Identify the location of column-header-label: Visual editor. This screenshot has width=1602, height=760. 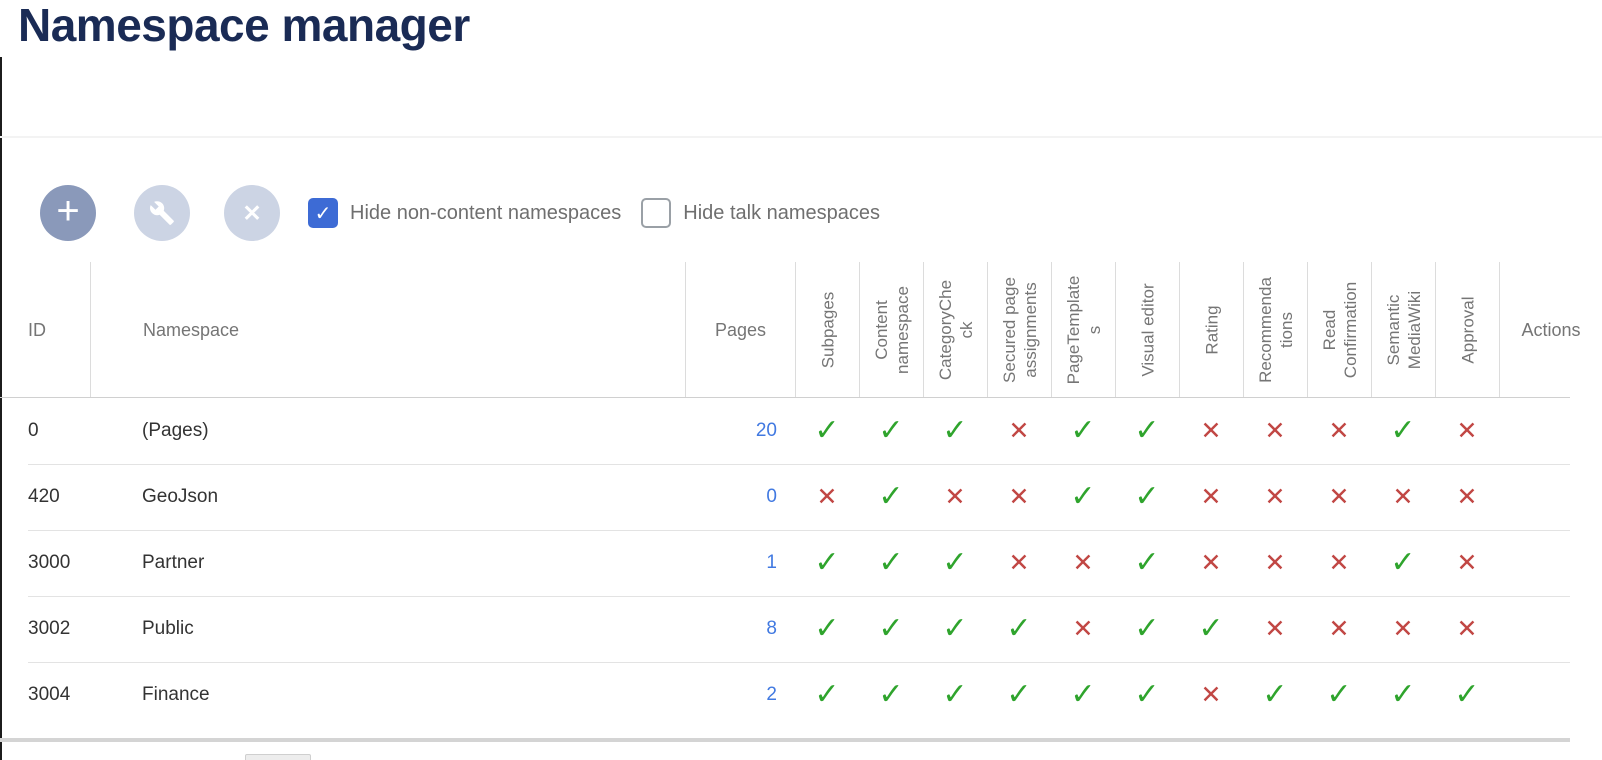
(1147, 330).